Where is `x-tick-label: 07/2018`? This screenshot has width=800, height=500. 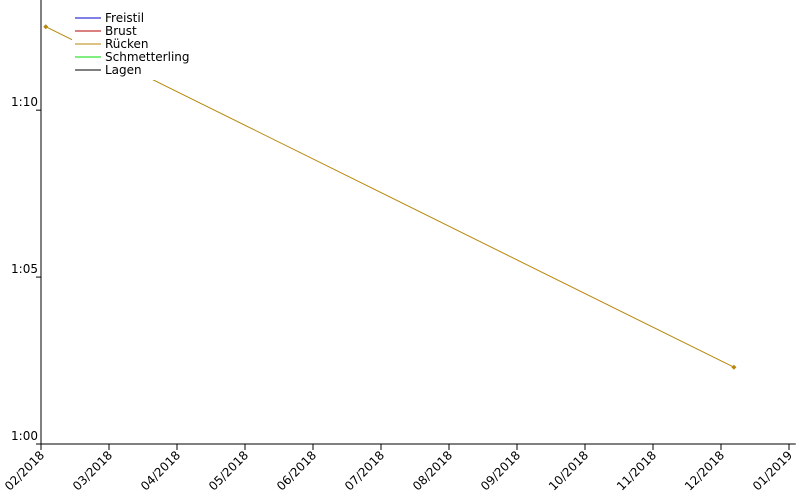 x-tick-label: 07/2018 is located at coordinates (364, 470).